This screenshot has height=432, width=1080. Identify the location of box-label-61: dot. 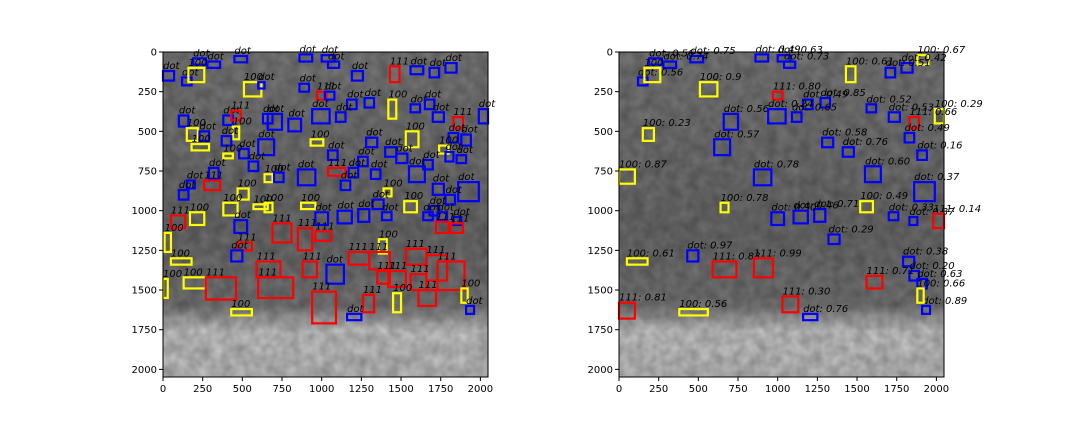
(306, 164).